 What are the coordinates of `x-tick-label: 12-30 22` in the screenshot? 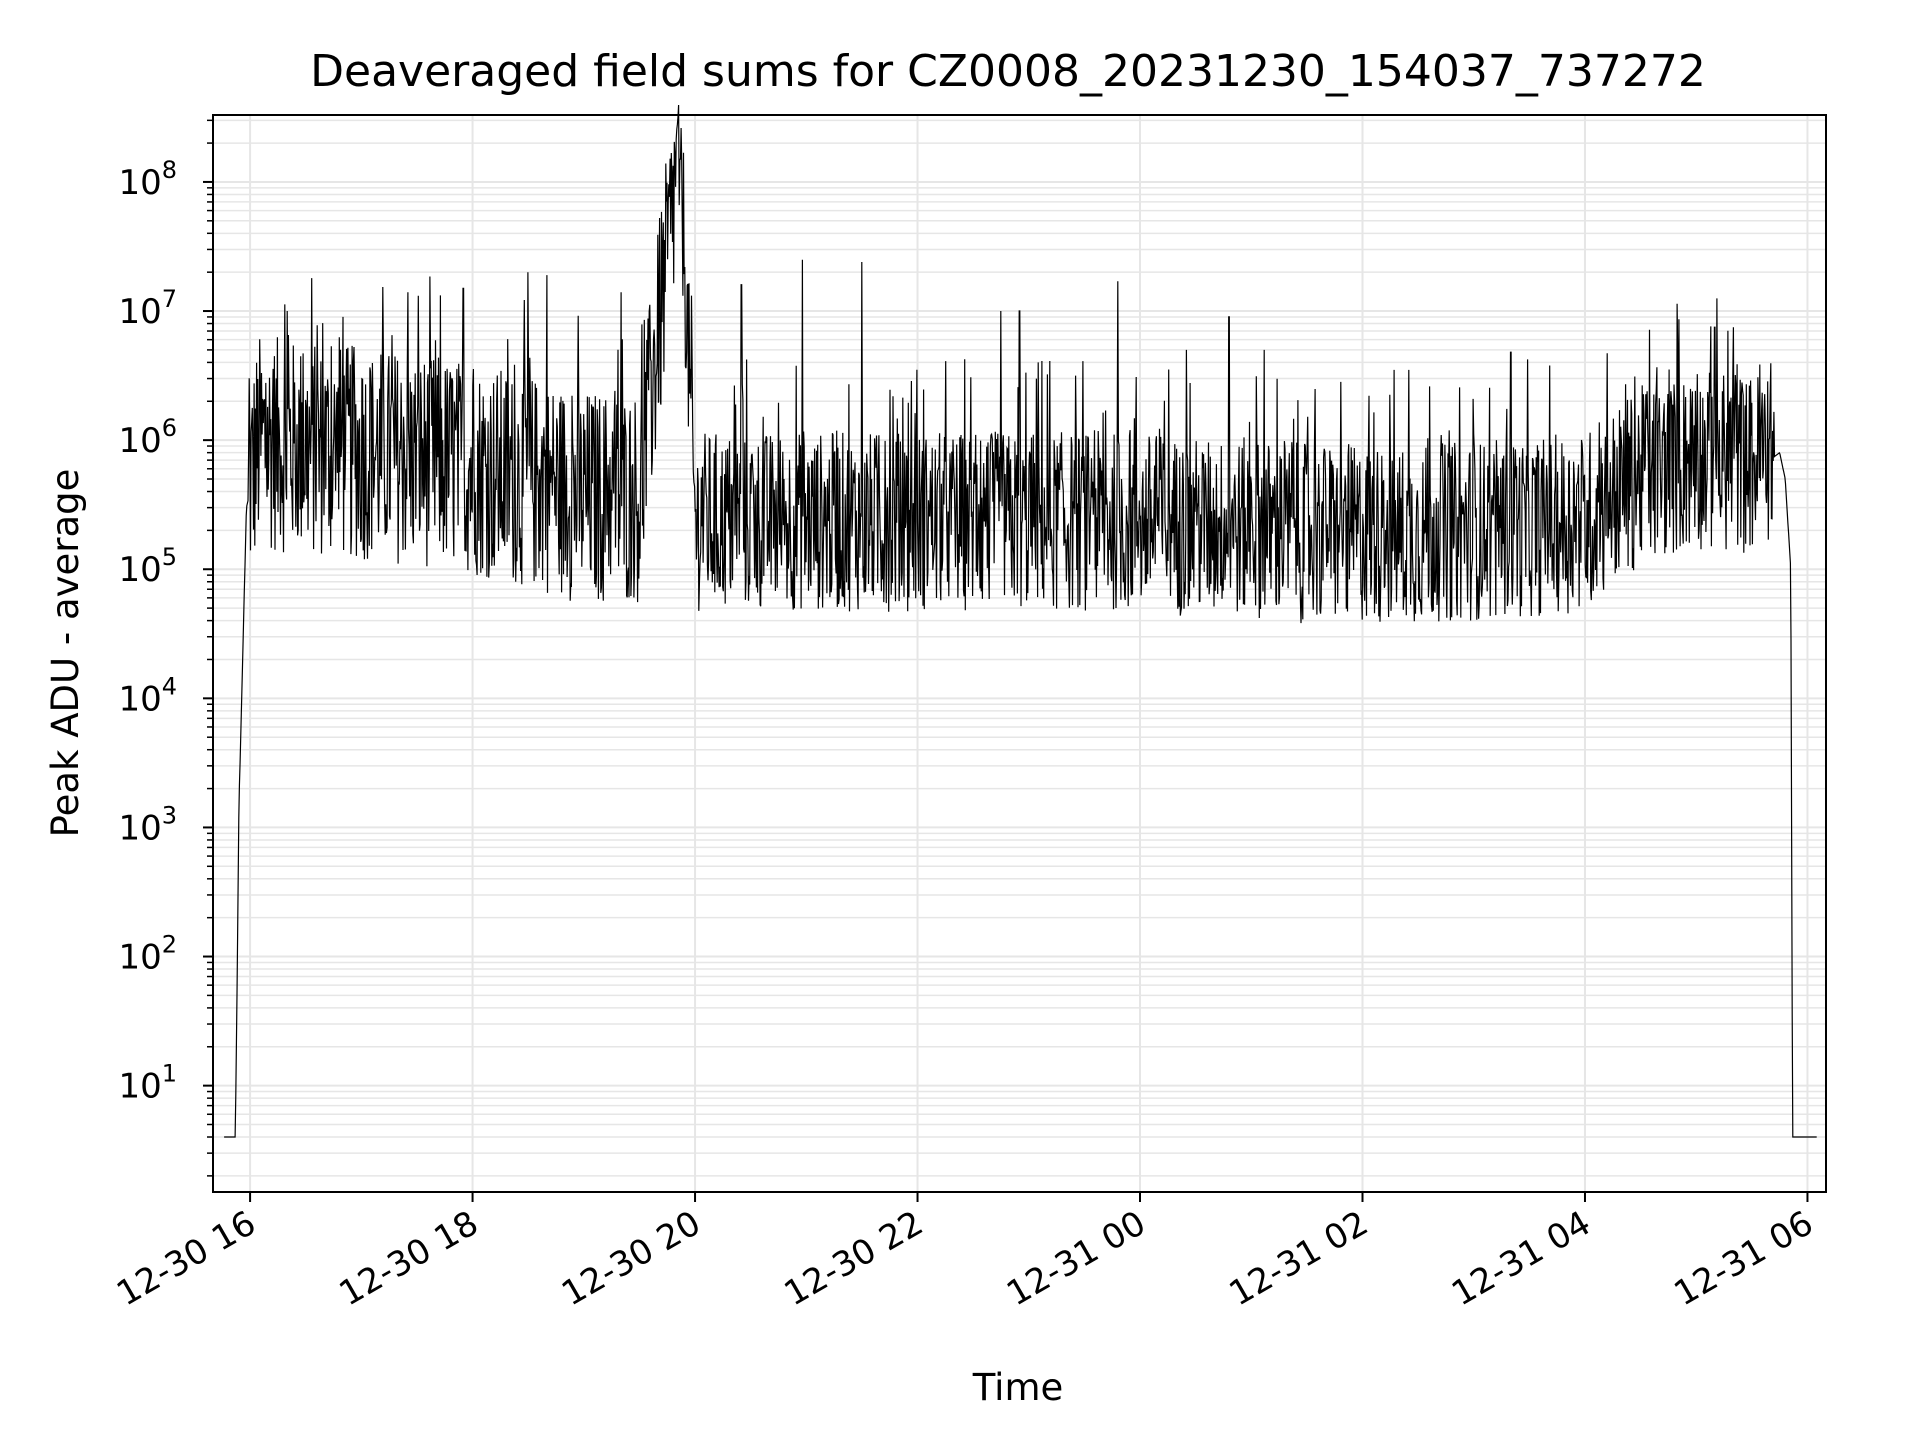 It's located at (854, 1258).